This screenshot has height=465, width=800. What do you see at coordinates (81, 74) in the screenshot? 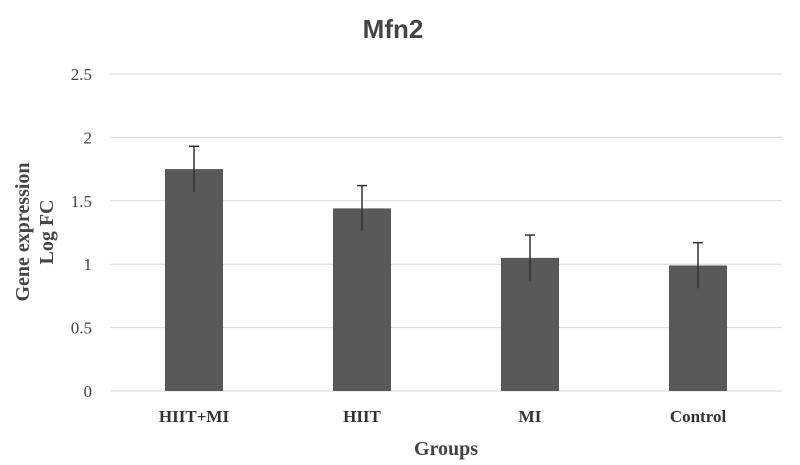
I see `y-tick-label: 2.5` at bounding box center [81, 74].